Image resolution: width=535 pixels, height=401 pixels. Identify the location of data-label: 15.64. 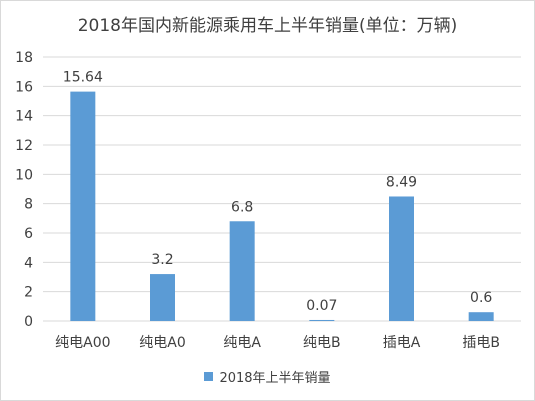
(83, 78).